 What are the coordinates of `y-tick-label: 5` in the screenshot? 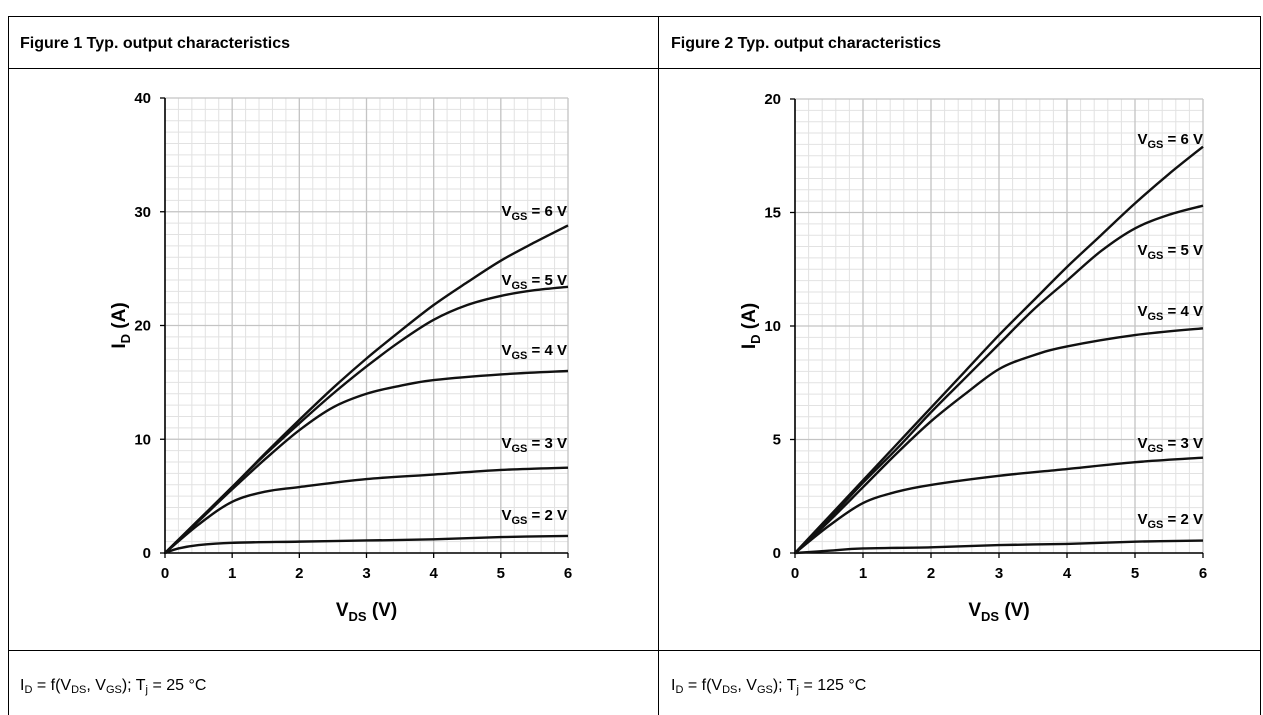 It's located at (777, 440).